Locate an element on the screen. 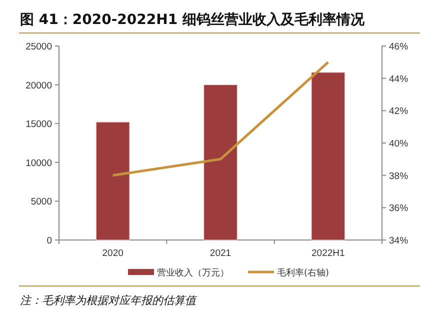 The image size is (432, 320). x-tick-label: 2021 is located at coordinates (221, 253).